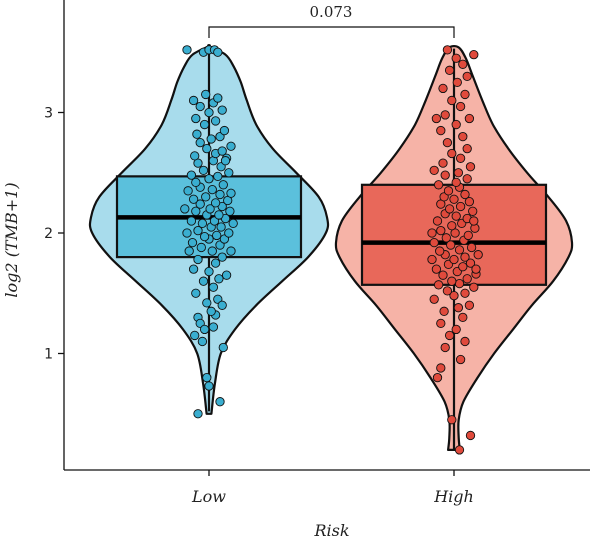  What do you see at coordinates (208, 496) in the screenshot?
I see `x-tick-label-low: Low` at bounding box center [208, 496].